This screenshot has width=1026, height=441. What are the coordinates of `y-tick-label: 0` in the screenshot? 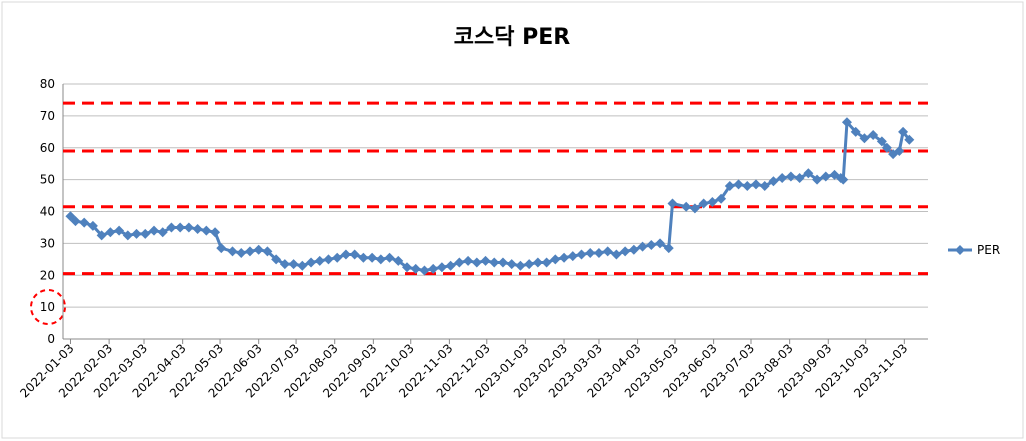 It's located at (51, 339).